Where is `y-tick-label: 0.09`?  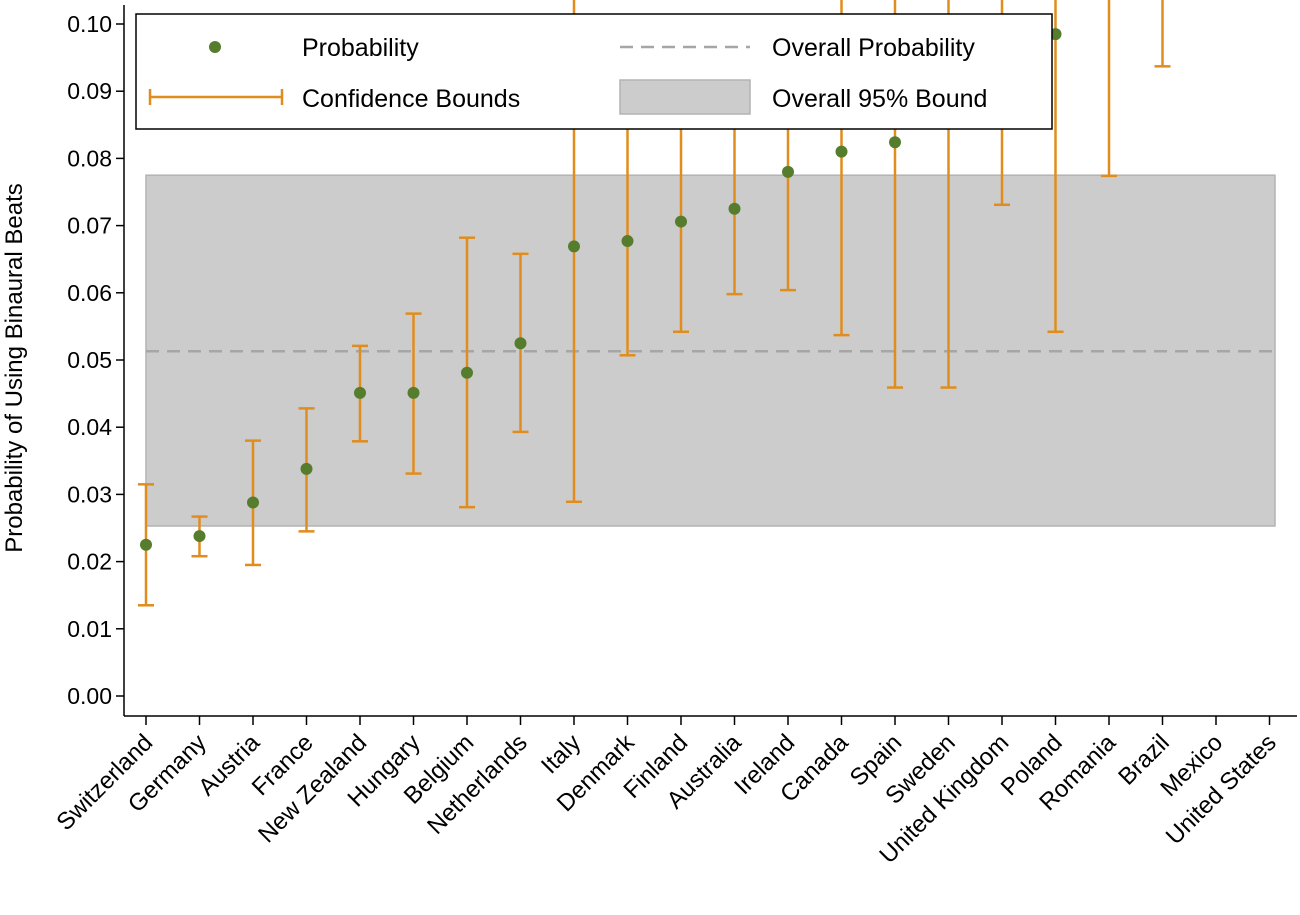 y-tick-label: 0.09 is located at coordinates (89, 91).